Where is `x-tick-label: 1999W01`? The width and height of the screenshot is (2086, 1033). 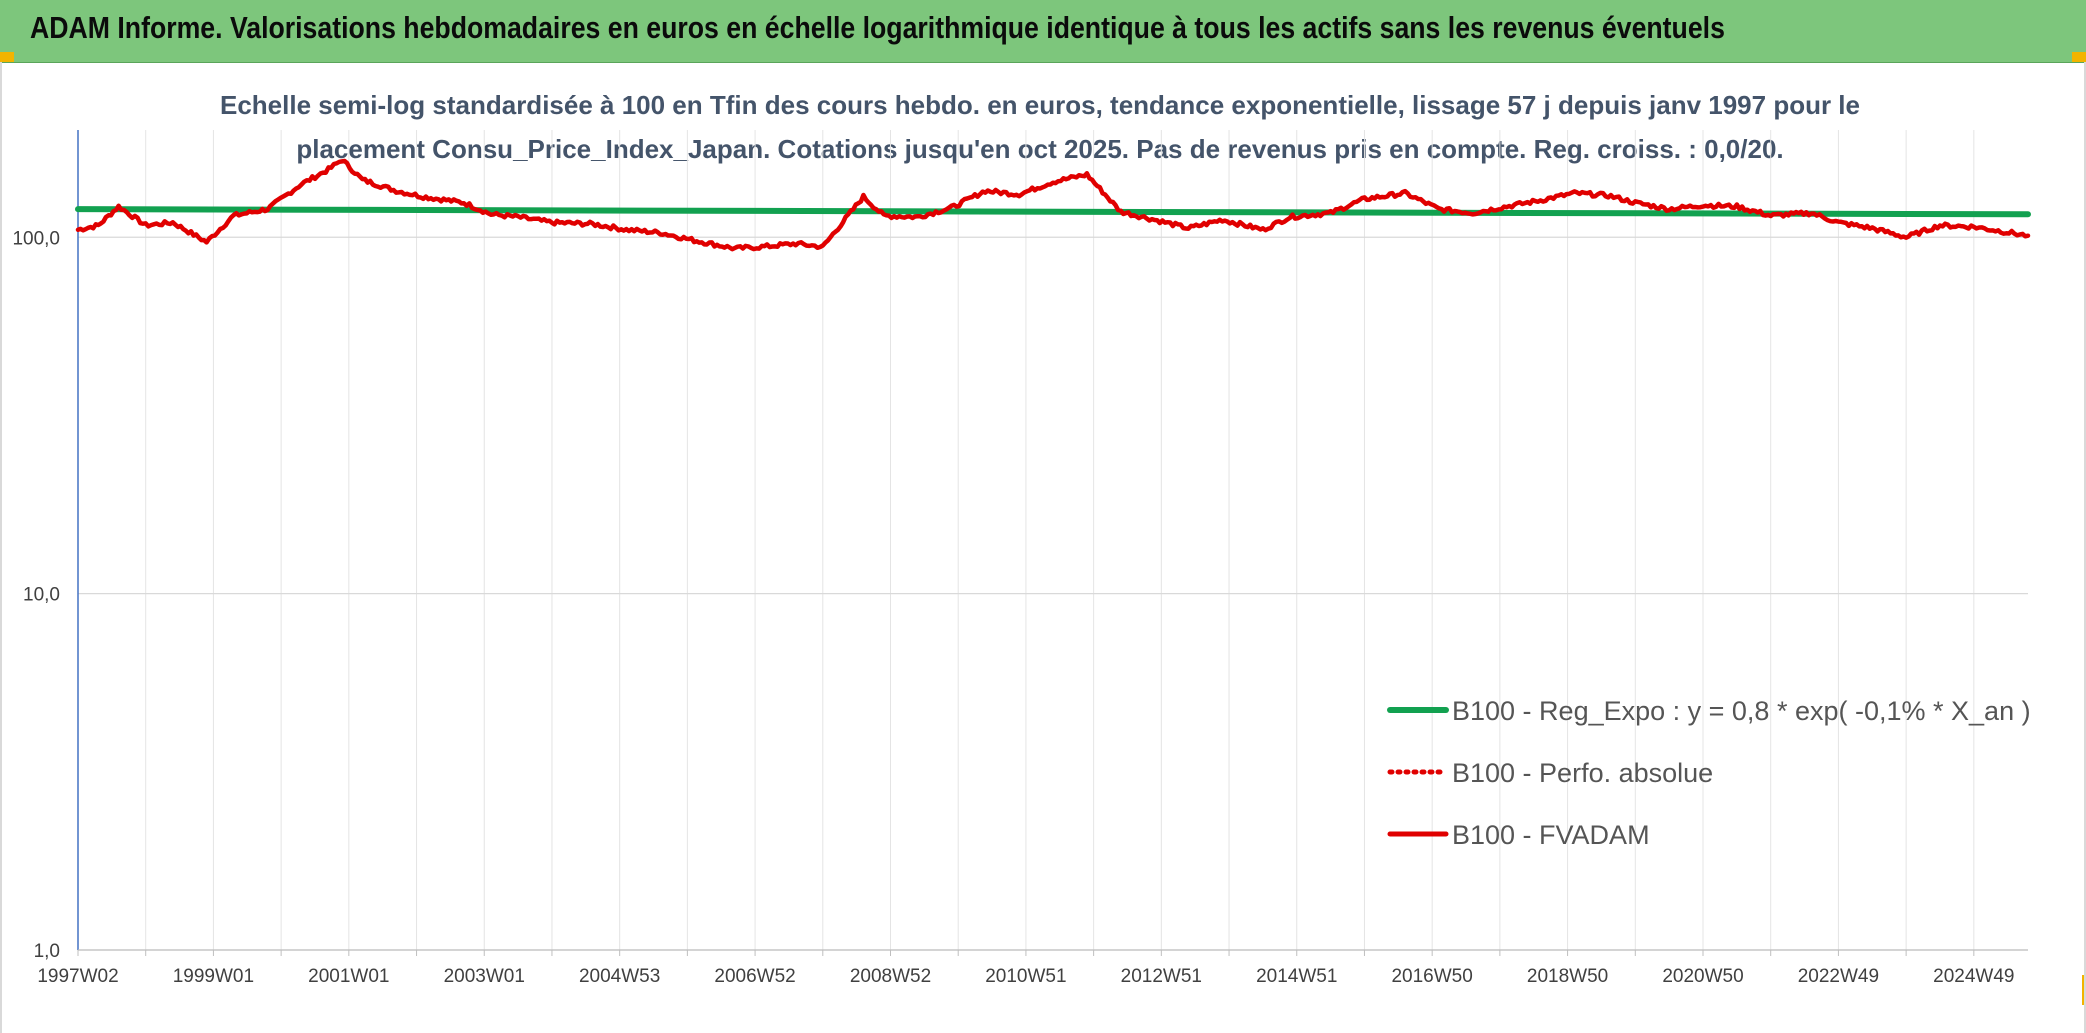
x-tick-label: 1999W01 is located at coordinates (213, 976).